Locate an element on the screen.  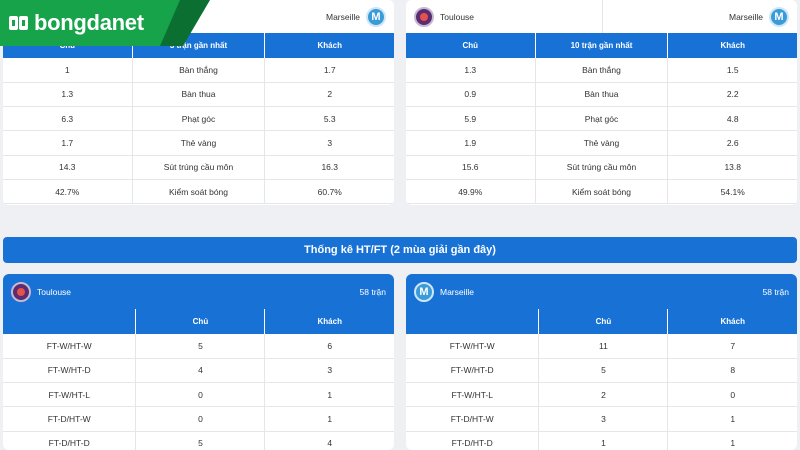
stat-label: Sút trúng cầu môn is located at coordinates (602, 167).